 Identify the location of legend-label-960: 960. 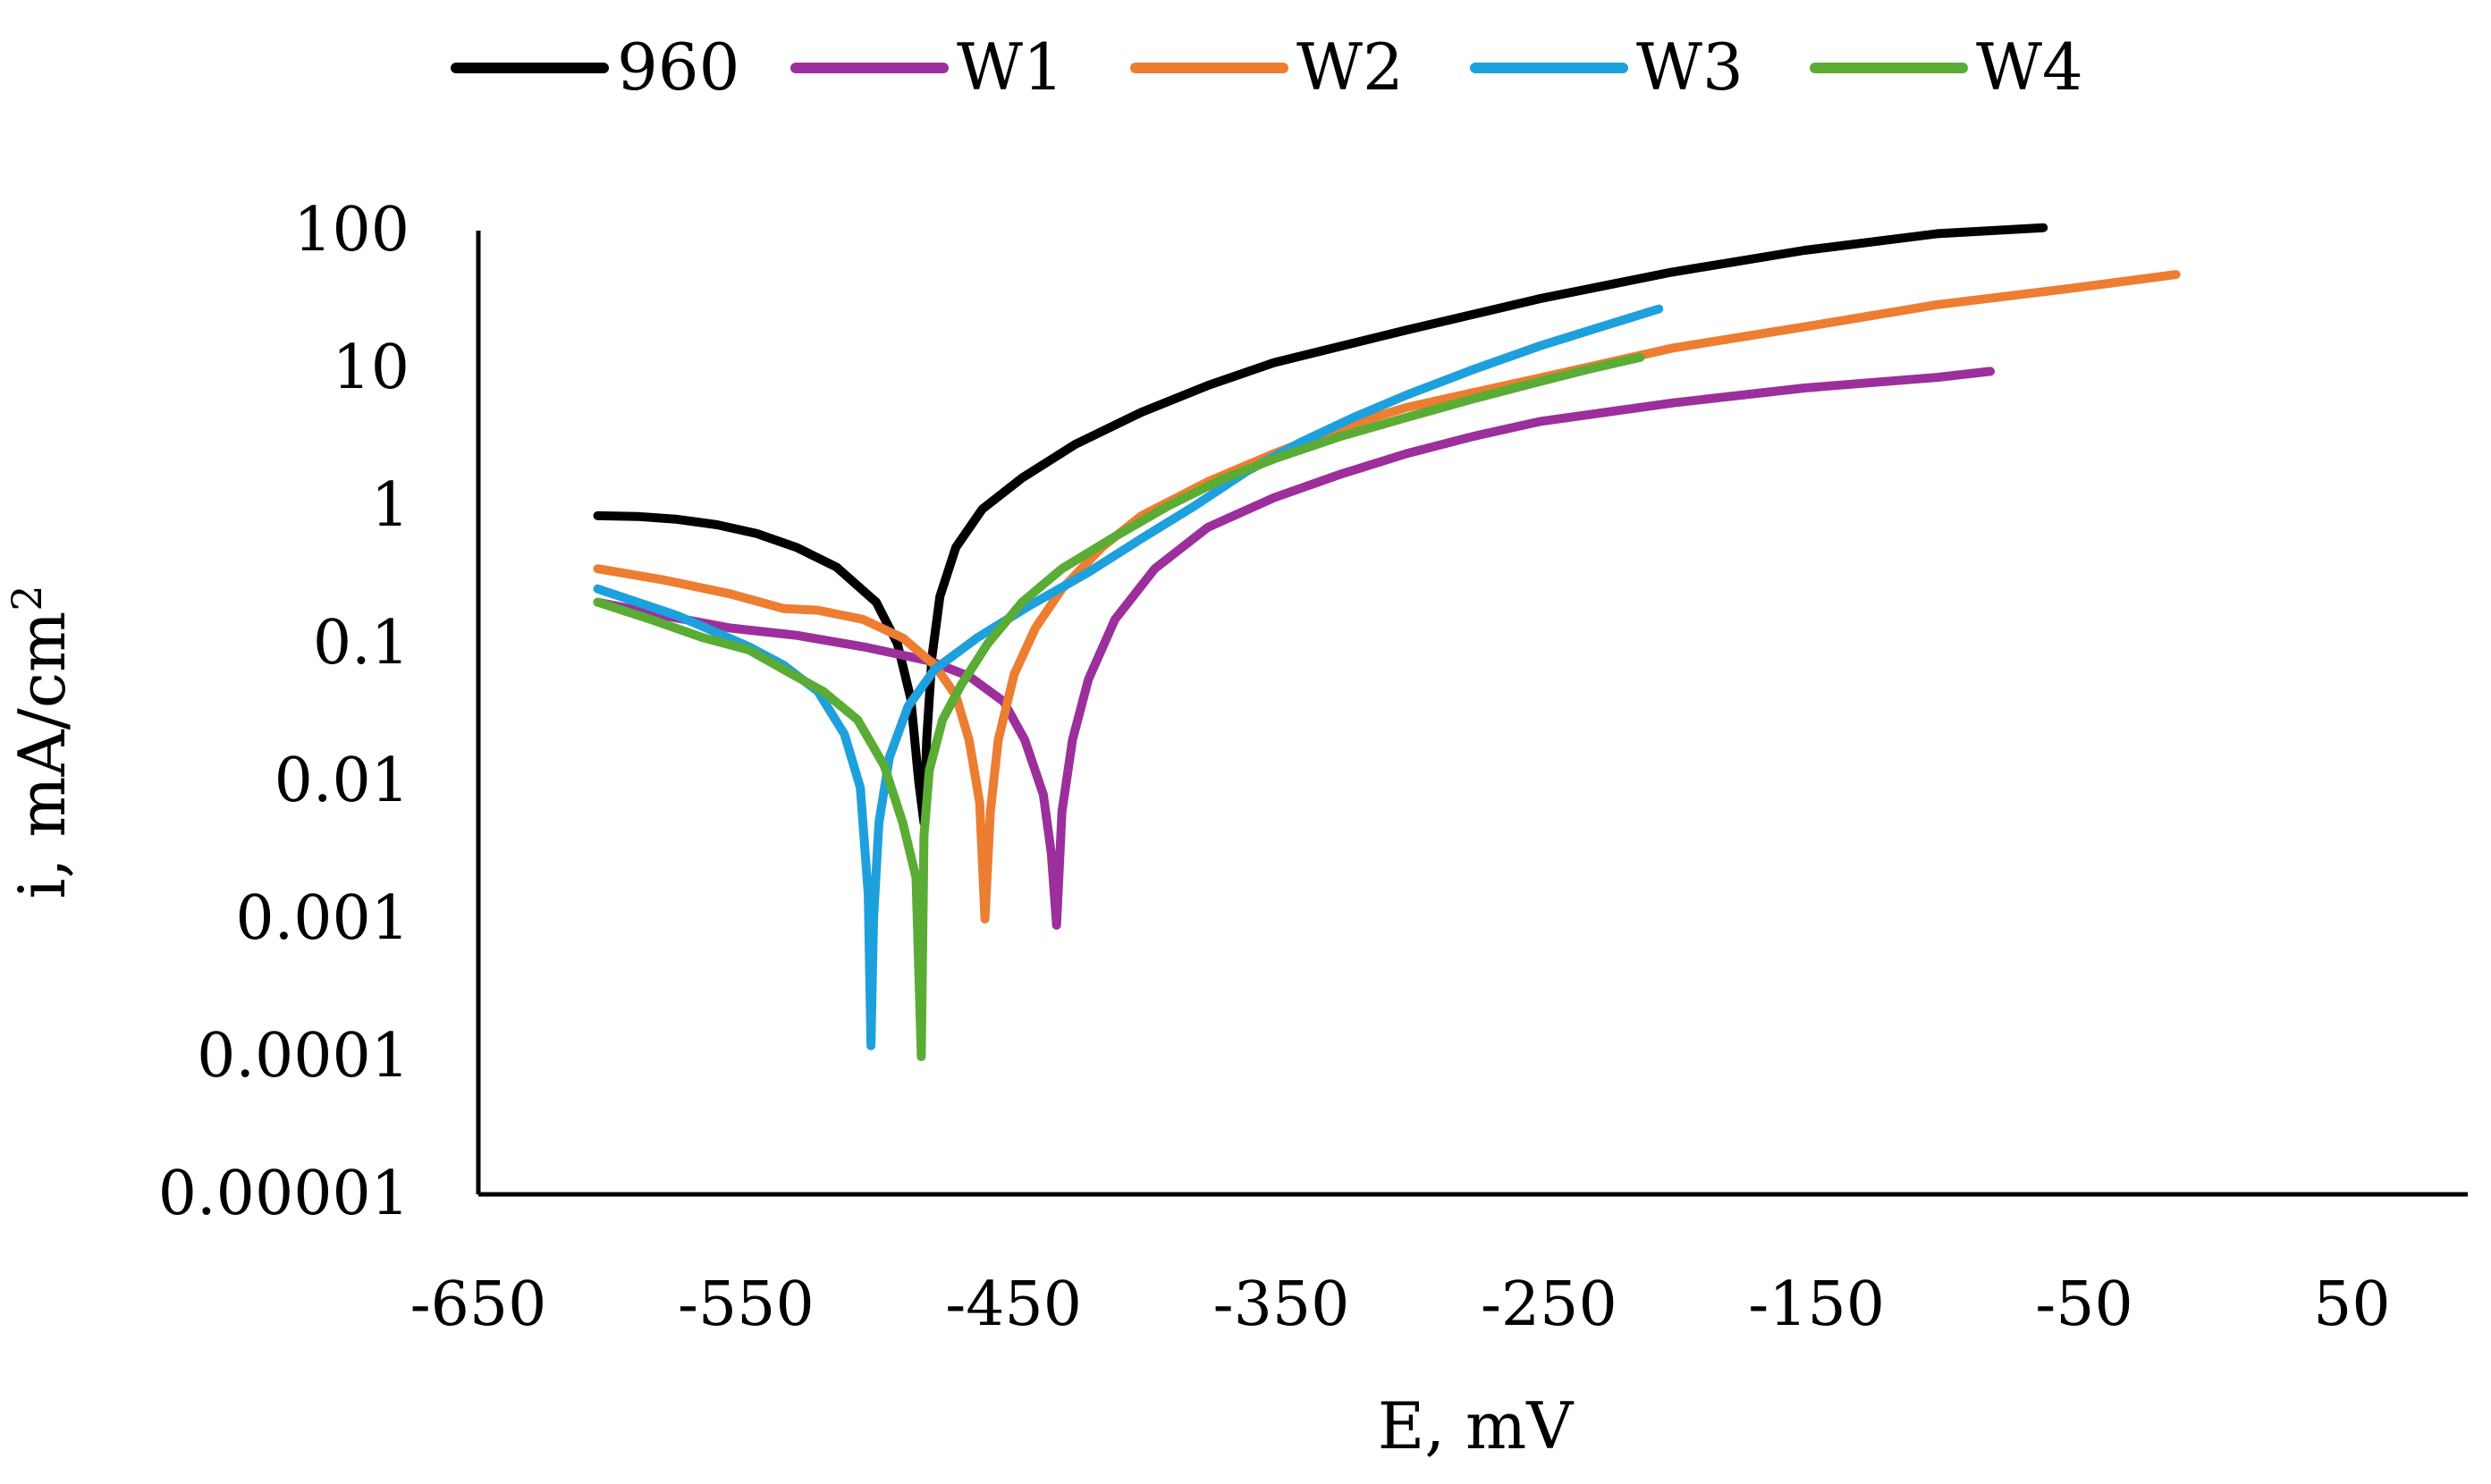
(678, 67).